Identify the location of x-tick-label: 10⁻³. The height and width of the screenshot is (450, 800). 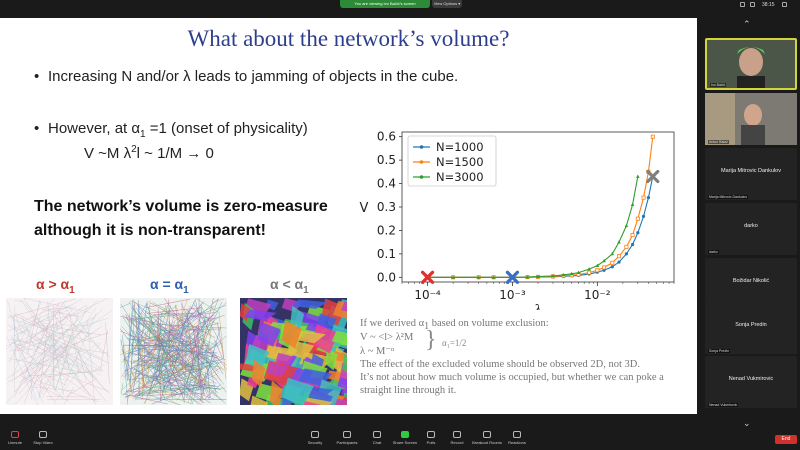
(512, 295).